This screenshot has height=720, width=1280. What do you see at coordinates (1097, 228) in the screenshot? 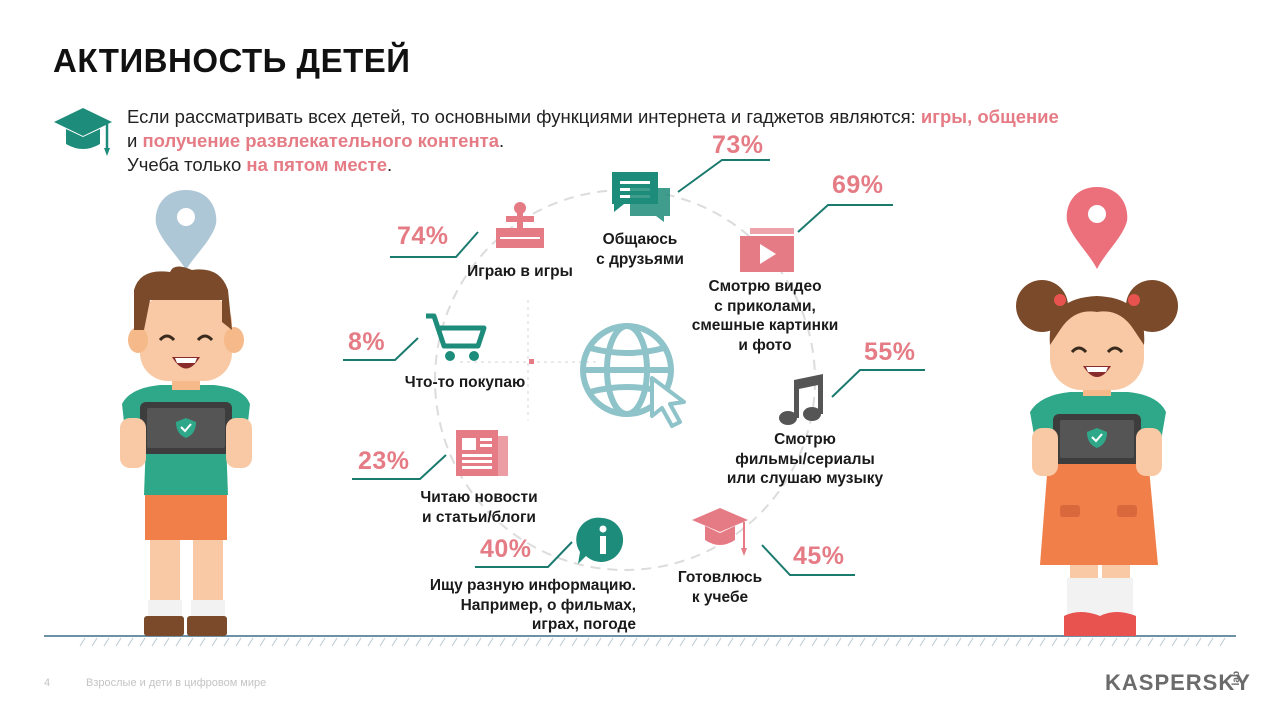
I see `map-pin-pink-icon` at bounding box center [1097, 228].